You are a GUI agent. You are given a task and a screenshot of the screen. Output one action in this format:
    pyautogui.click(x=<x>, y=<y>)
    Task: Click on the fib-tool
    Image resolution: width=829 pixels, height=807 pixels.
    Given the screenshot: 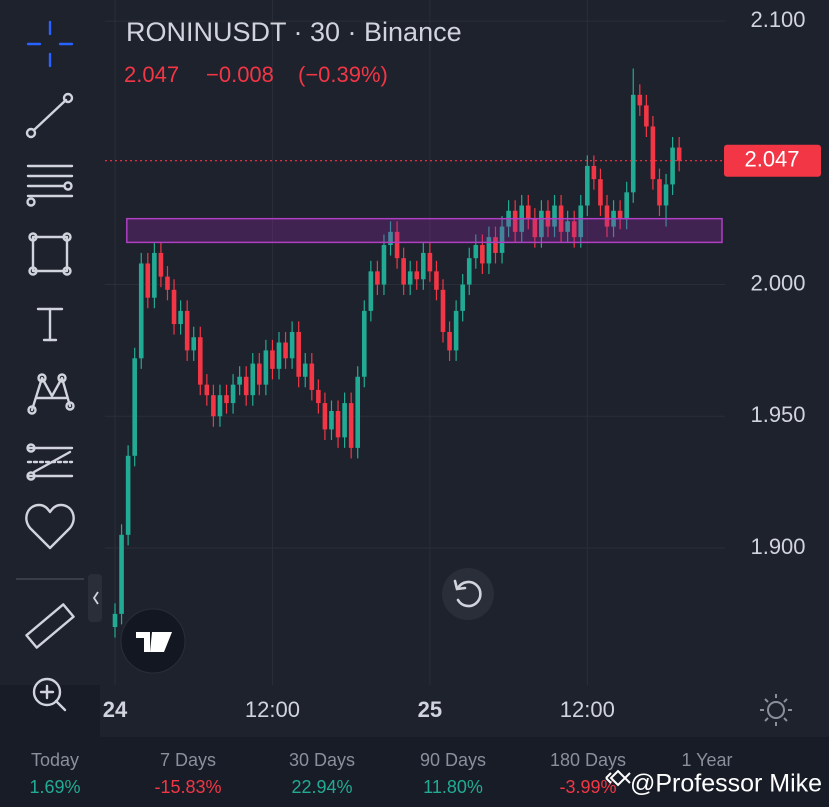 What is the action you would take?
    pyautogui.click(x=50, y=185)
    